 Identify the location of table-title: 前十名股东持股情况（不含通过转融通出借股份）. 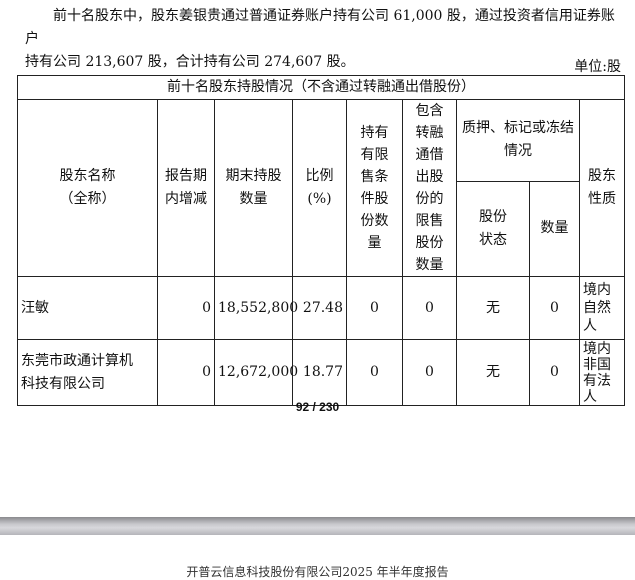
(321, 87).